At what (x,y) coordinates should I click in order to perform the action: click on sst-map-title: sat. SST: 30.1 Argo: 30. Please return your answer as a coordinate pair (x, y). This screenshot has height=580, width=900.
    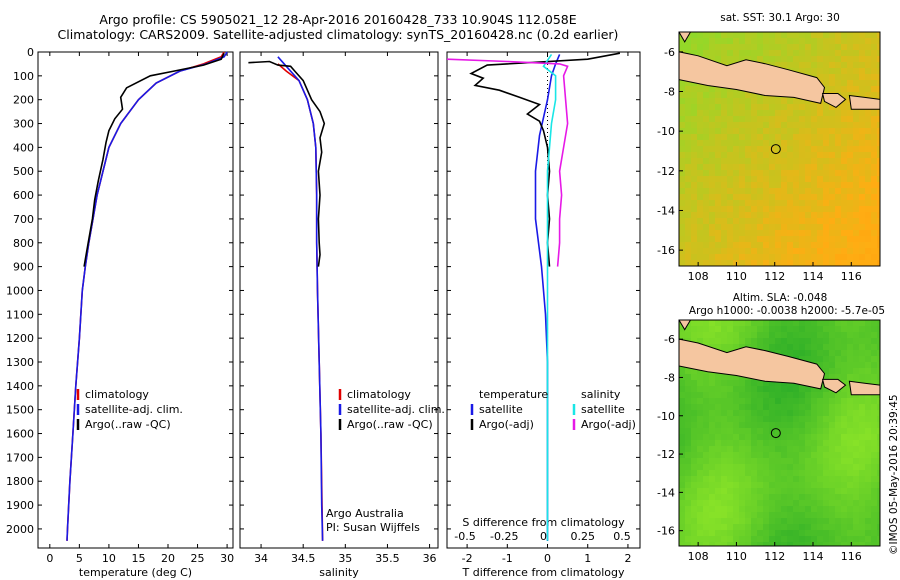
    Looking at the image, I should click on (780, 18).